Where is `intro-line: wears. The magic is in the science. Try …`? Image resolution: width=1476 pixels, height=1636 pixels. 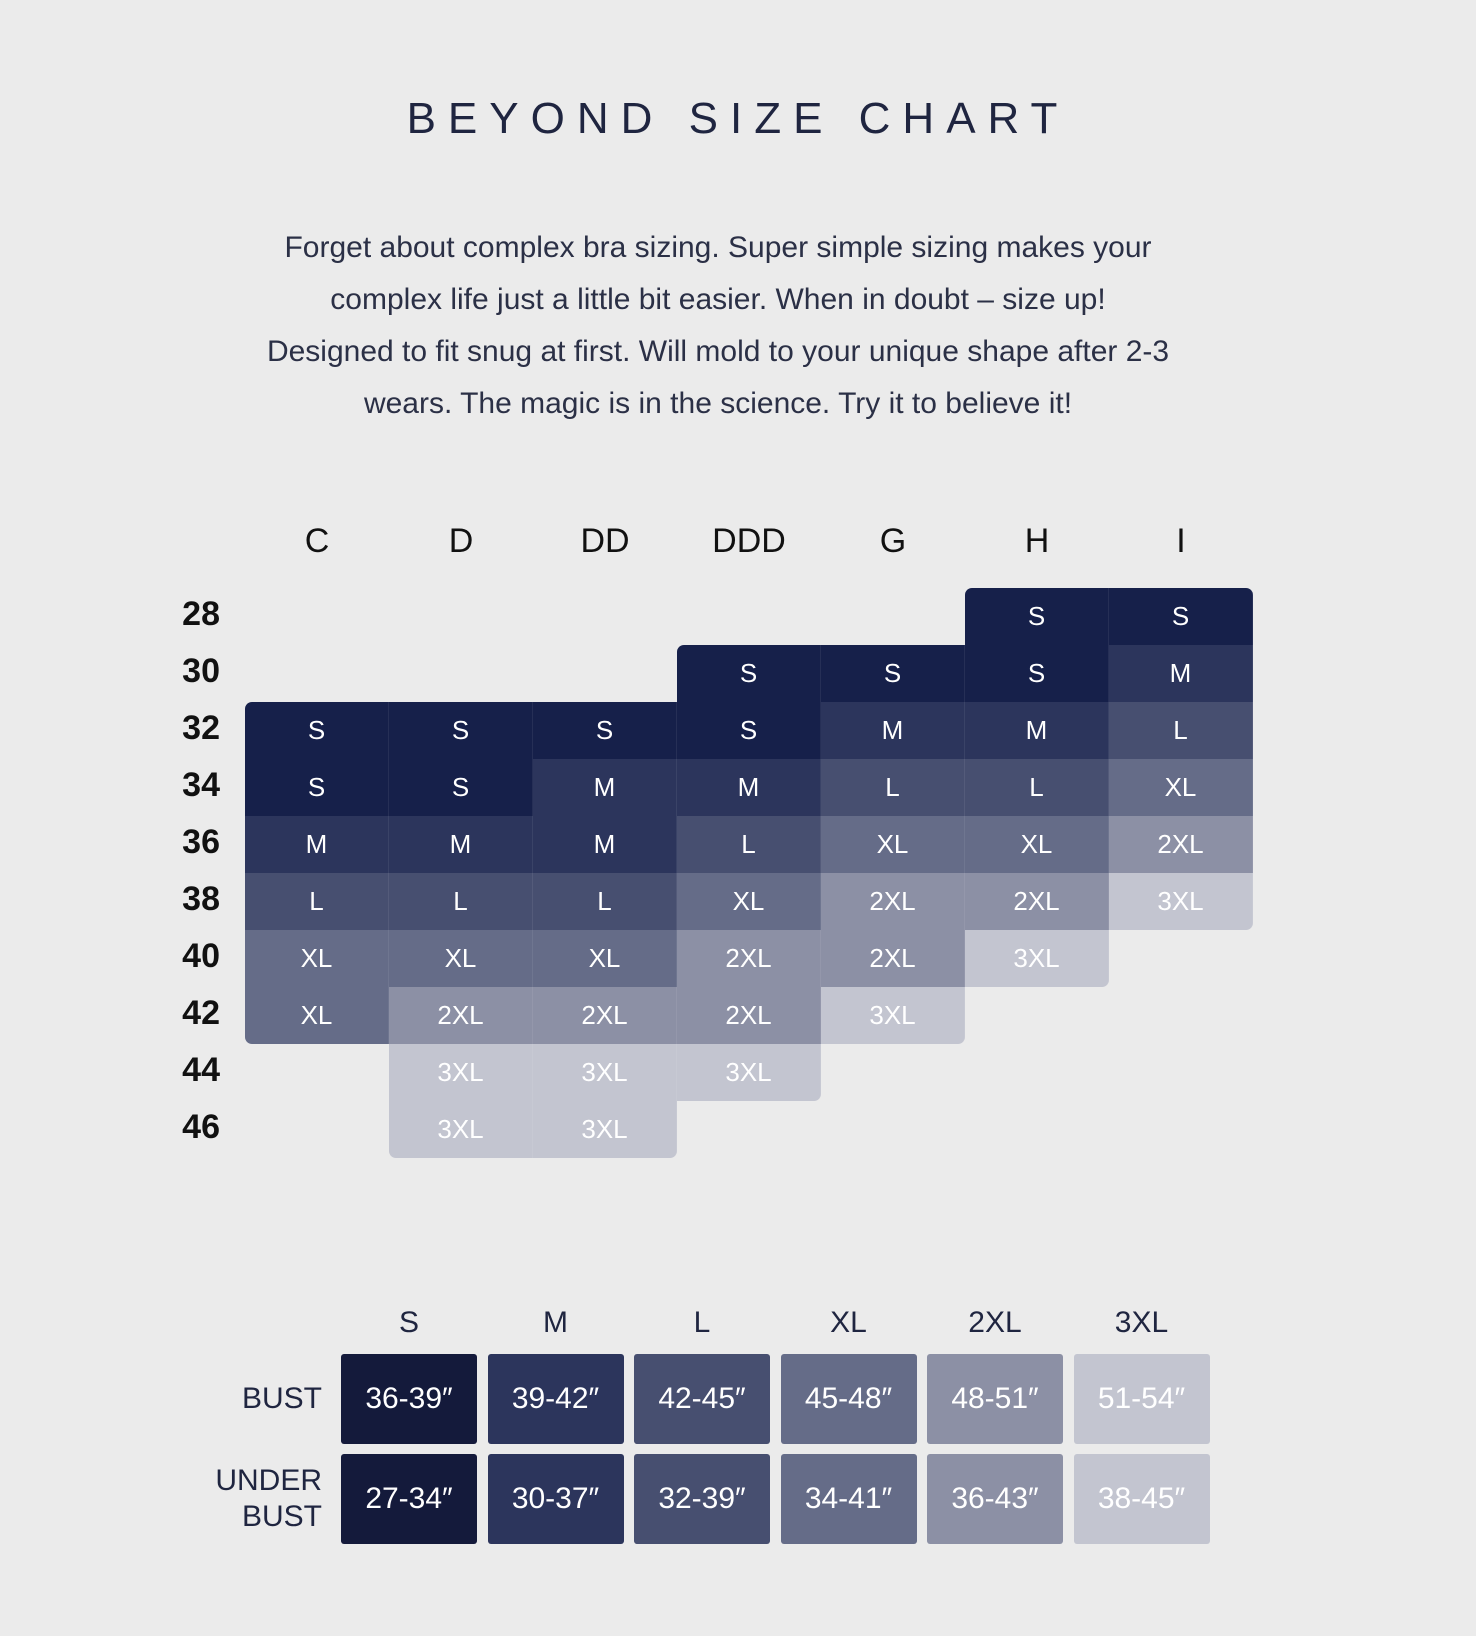
intro-line: wears. The magic is in the science. Try … is located at coordinates (718, 403).